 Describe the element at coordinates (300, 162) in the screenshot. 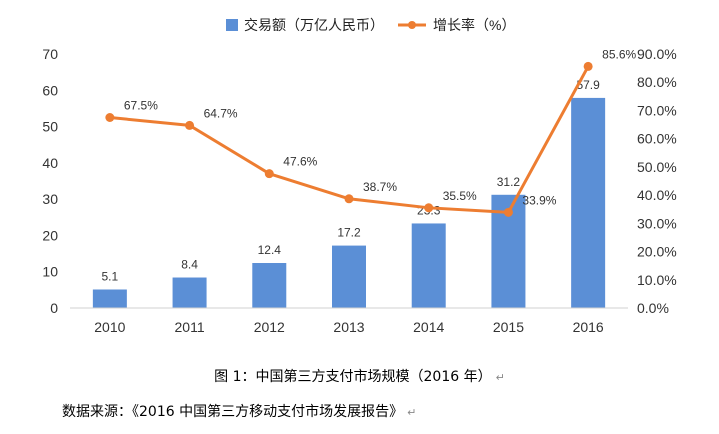

I see `line-data-label: 47.6%` at that location.